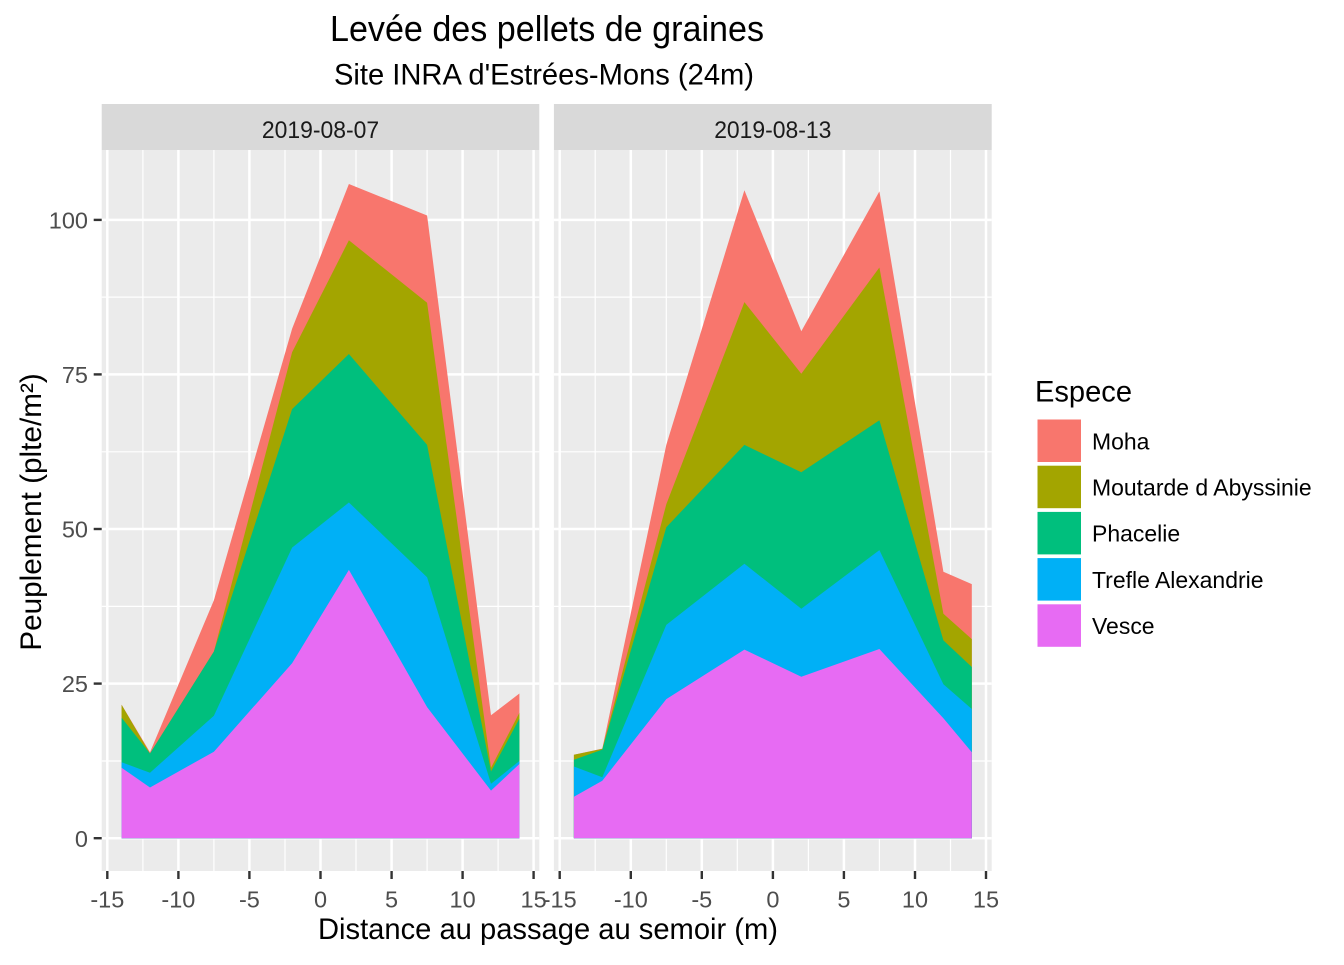 This screenshot has height=965, width=1344. What do you see at coordinates (772, 131) in the screenshot?
I see `svg-text: 2019-08-13` at bounding box center [772, 131].